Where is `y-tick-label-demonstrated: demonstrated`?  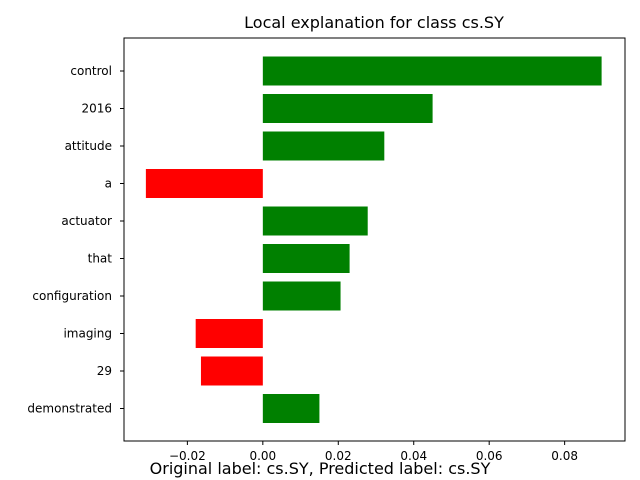
y-tick-label-demonstrated: demonstrated is located at coordinates (69, 409).